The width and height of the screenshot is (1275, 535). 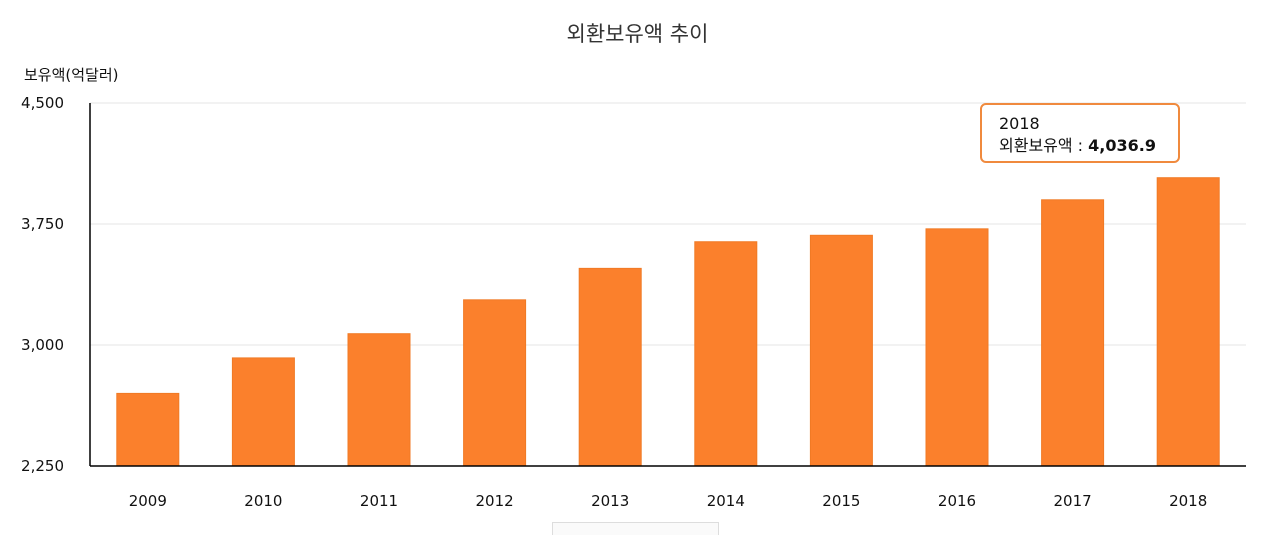 What do you see at coordinates (263, 501) in the screenshot?
I see `x-tick-label: 2010` at bounding box center [263, 501].